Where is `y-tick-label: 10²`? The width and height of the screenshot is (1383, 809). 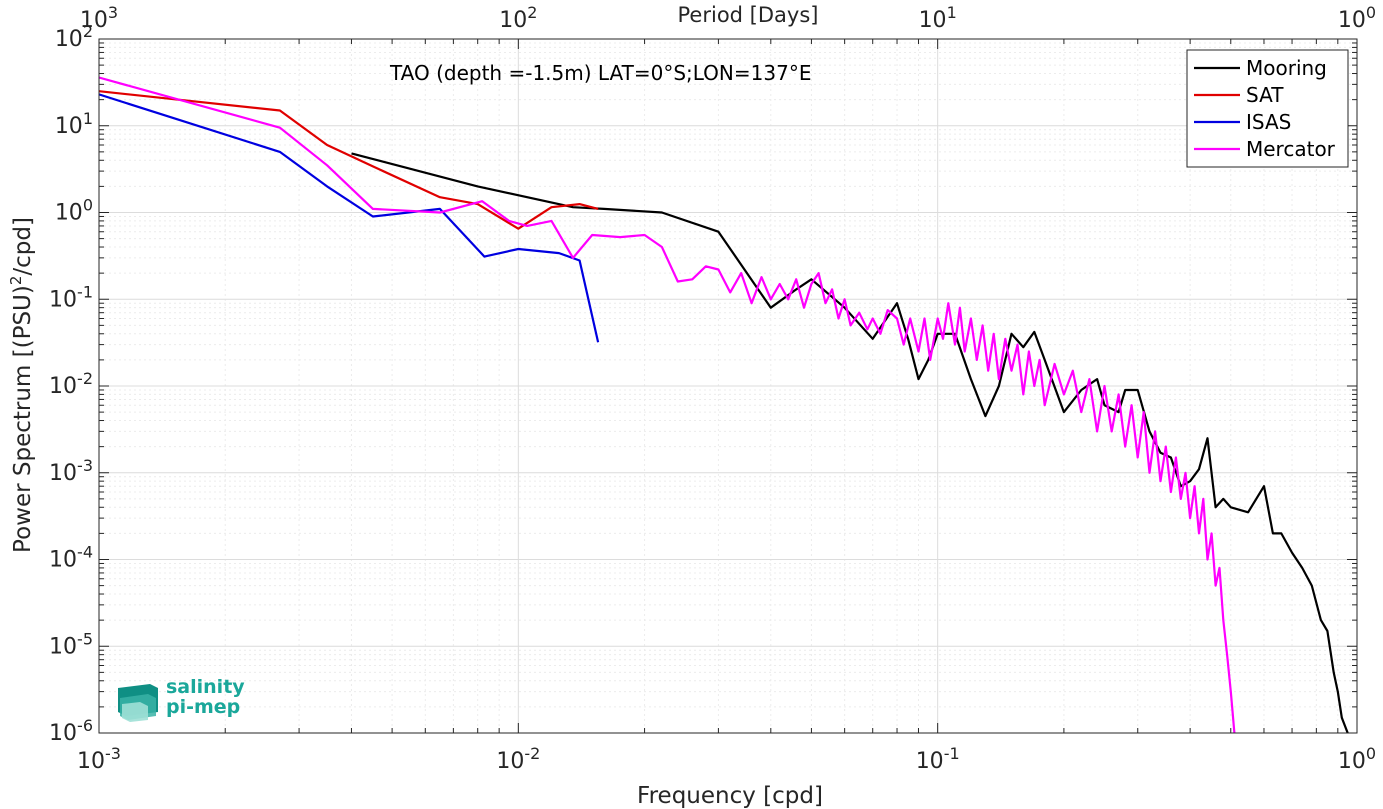
y-tick-label: 10² is located at coordinates (74, 37).